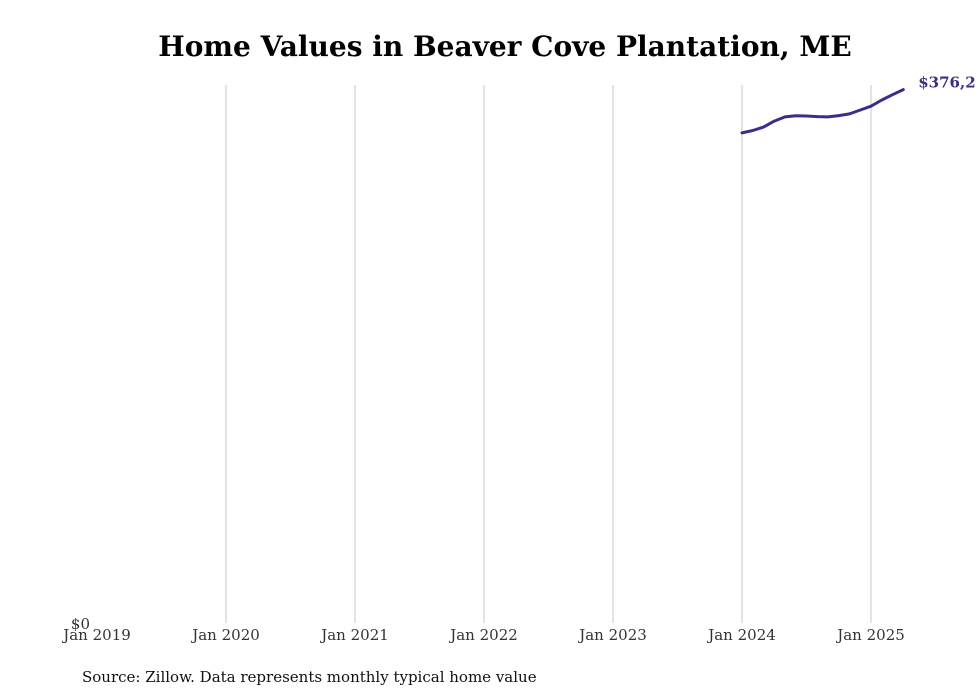 The width and height of the screenshot is (980, 699). What do you see at coordinates (354, 635) in the screenshot?
I see `x-tick-label: Jan 2021` at bounding box center [354, 635].